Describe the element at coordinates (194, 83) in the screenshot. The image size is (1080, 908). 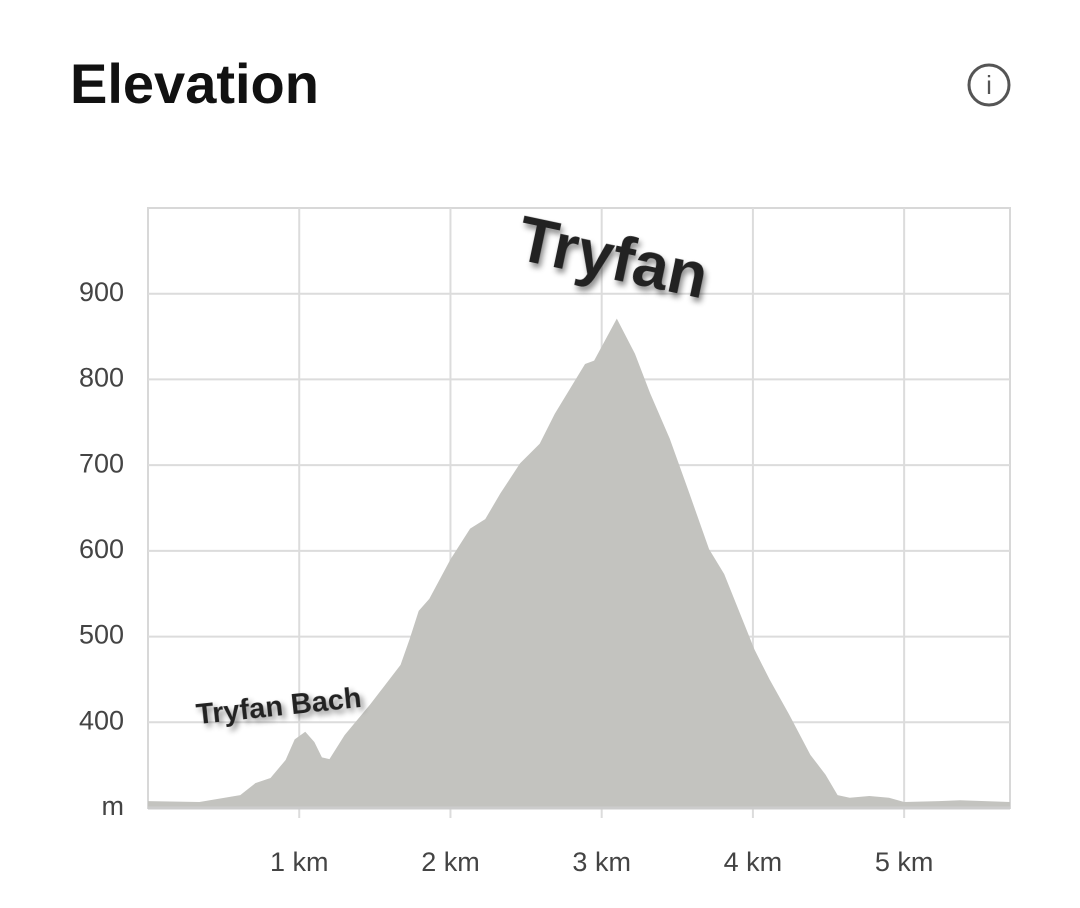
I see `chart-title: Elevation` at that location.